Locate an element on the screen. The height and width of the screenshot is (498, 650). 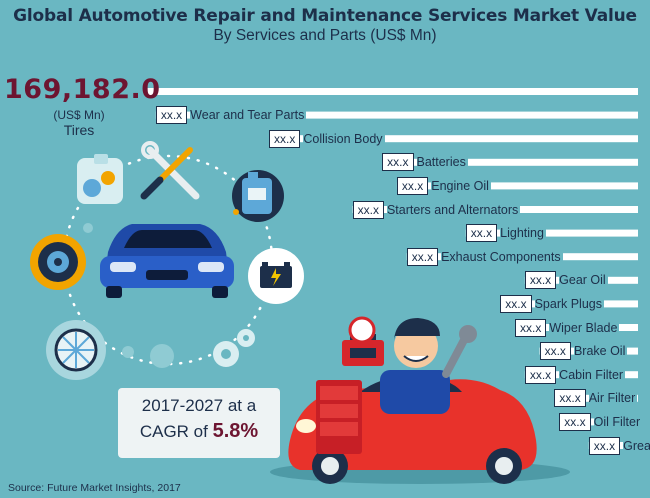
category-label: Engine Oil is located at coordinates (461, 185).